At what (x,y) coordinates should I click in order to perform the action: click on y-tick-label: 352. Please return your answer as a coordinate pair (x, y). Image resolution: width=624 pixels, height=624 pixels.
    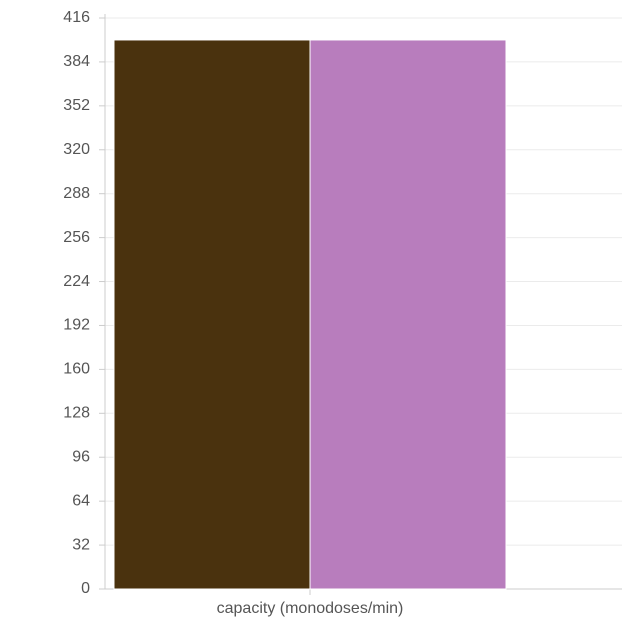
    Looking at the image, I should click on (76, 105).